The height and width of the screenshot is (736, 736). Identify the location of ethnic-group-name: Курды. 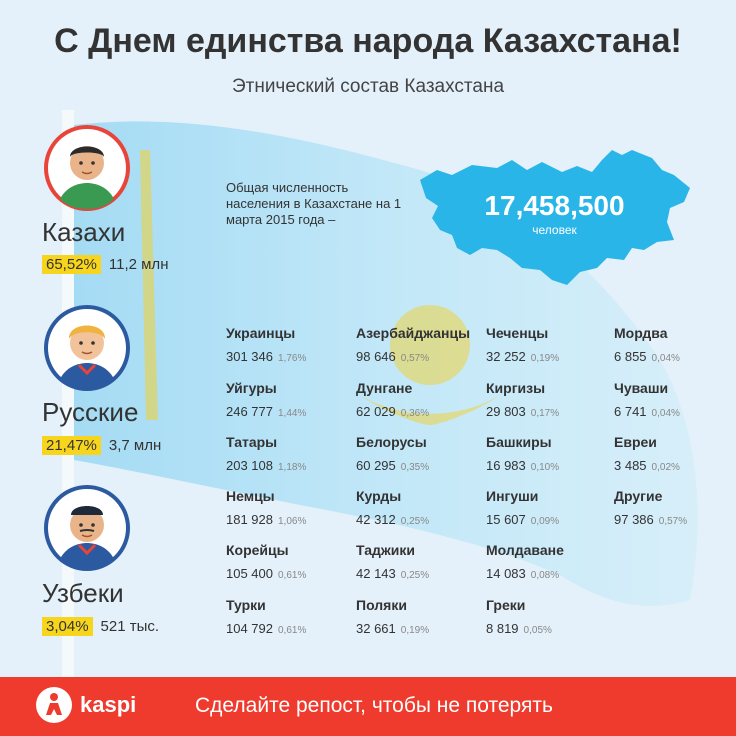
(379, 496).